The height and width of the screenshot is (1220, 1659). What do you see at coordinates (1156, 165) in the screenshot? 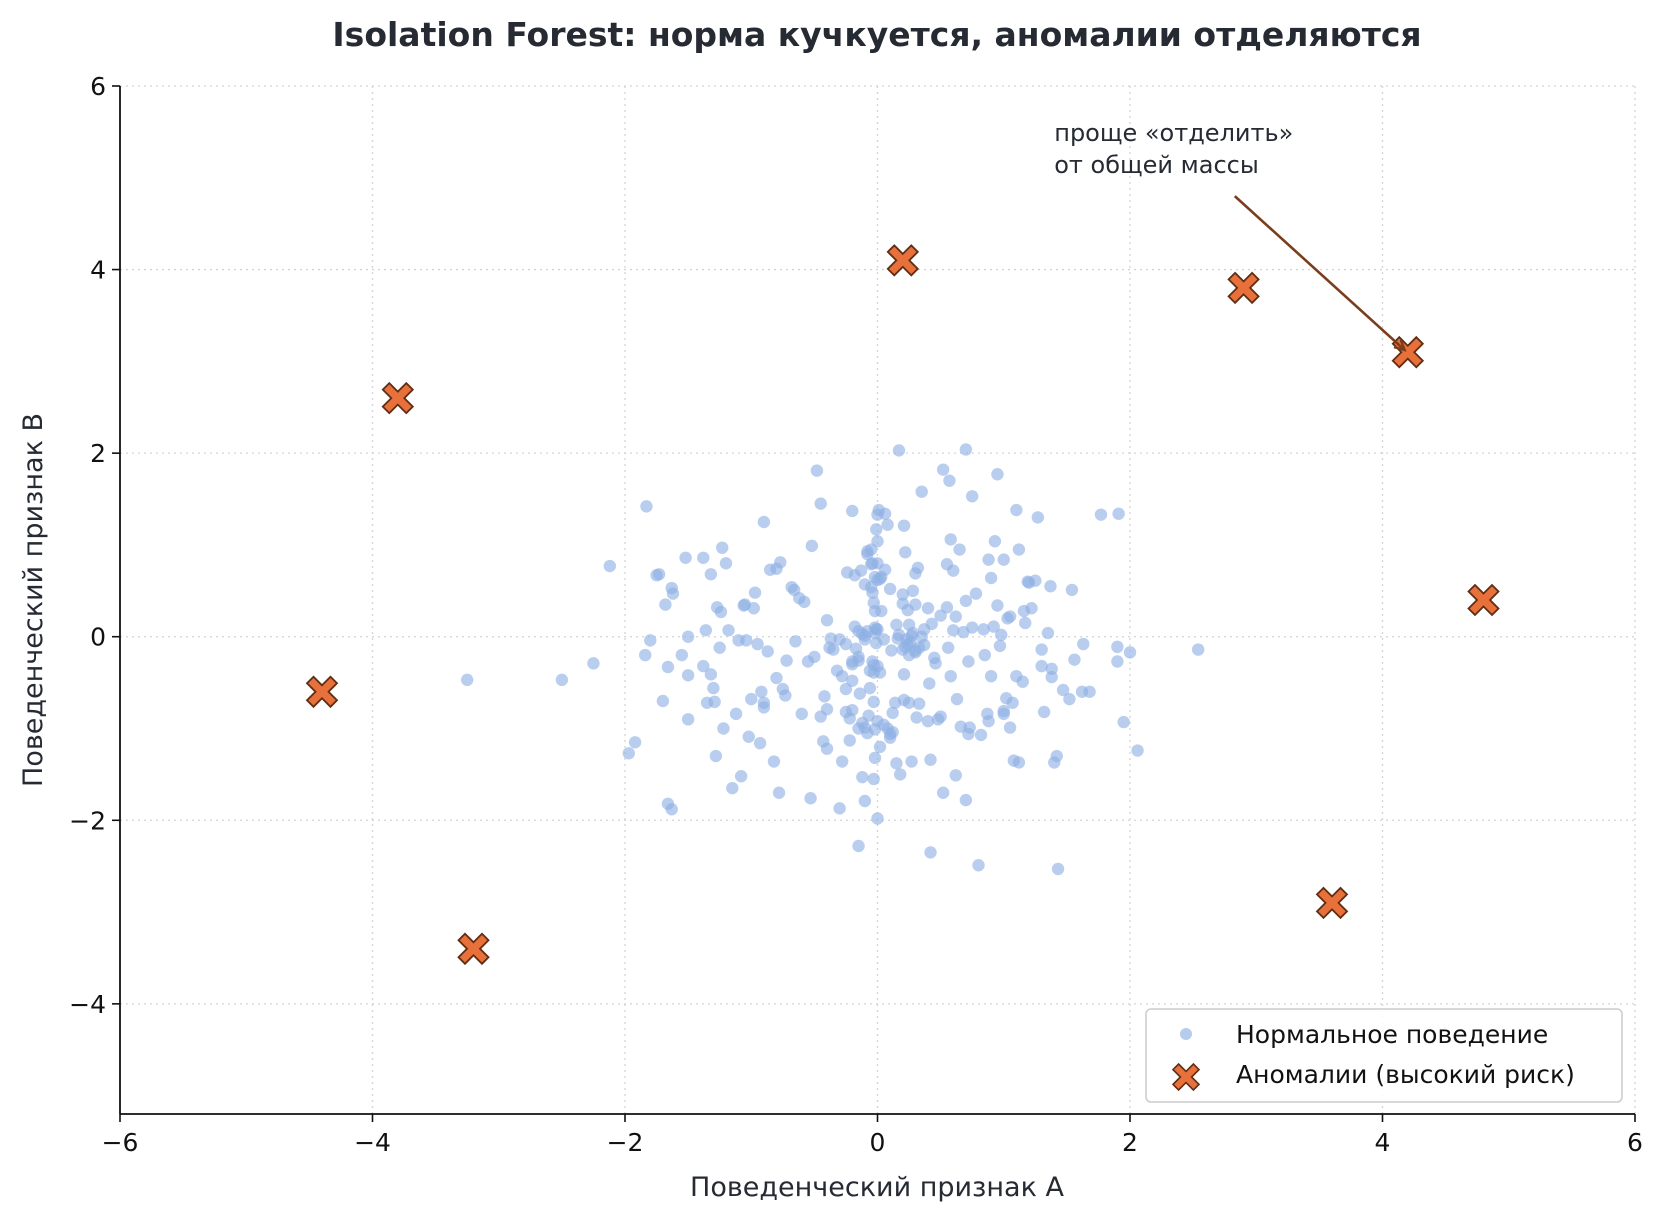
I see `annotation-text-line-2: от общей массы` at bounding box center [1156, 165].